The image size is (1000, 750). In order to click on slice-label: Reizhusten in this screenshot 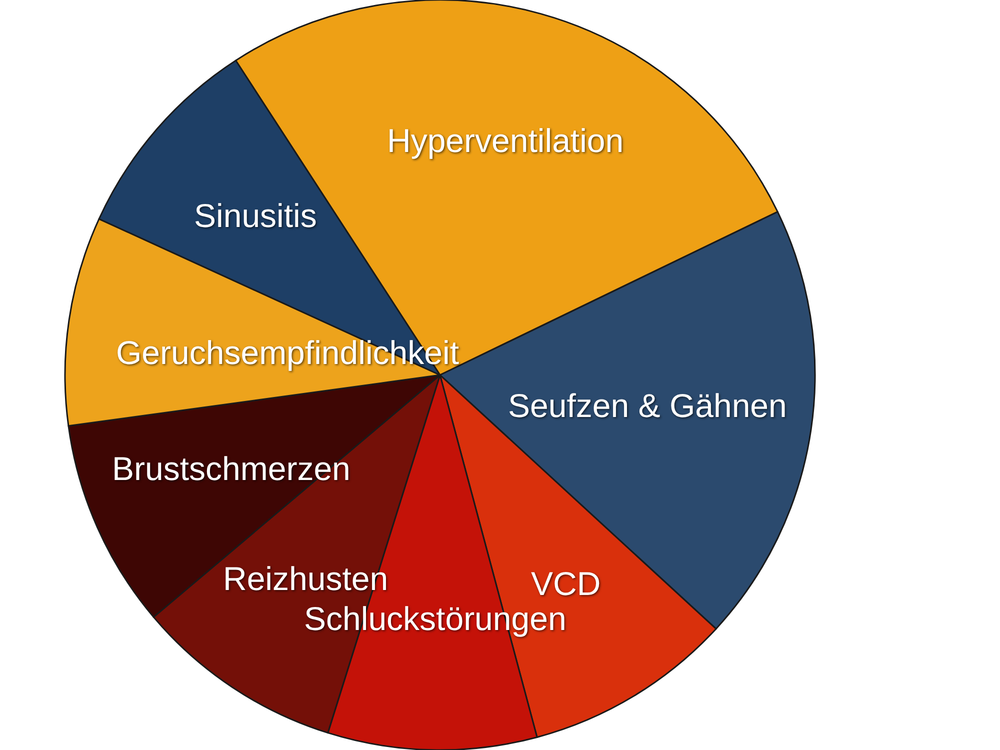, I will do `click(305, 578)`.